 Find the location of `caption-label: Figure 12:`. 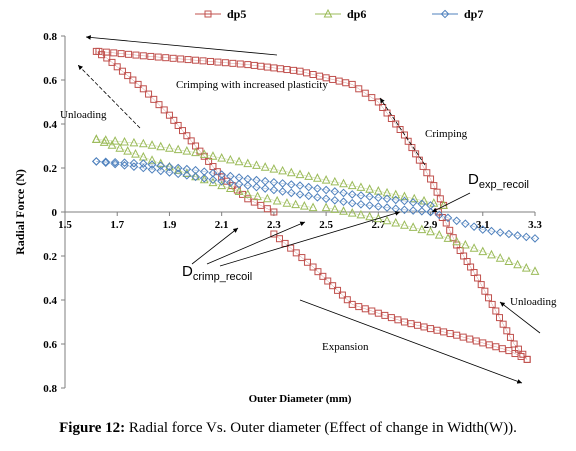

caption-label: Figure 12: is located at coordinates (92, 428).